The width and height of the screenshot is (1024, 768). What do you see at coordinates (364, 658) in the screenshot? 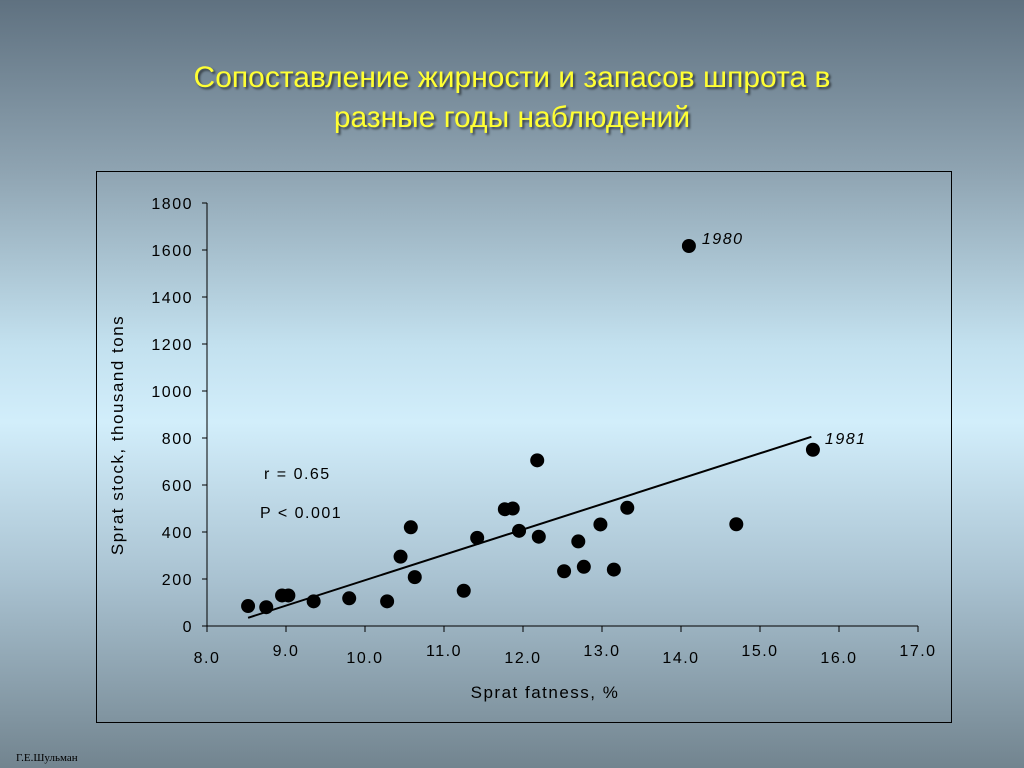
I see `x-tick-label: 10.0` at bounding box center [364, 658].